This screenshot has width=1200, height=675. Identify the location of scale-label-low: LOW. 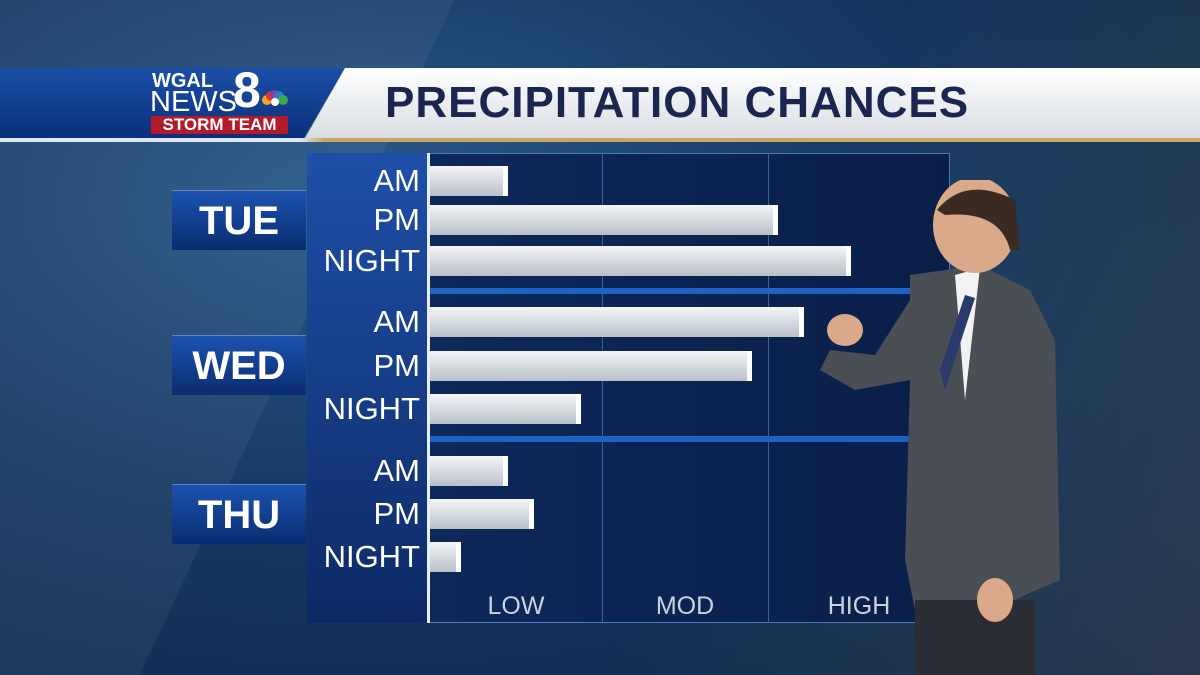
(516, 606).